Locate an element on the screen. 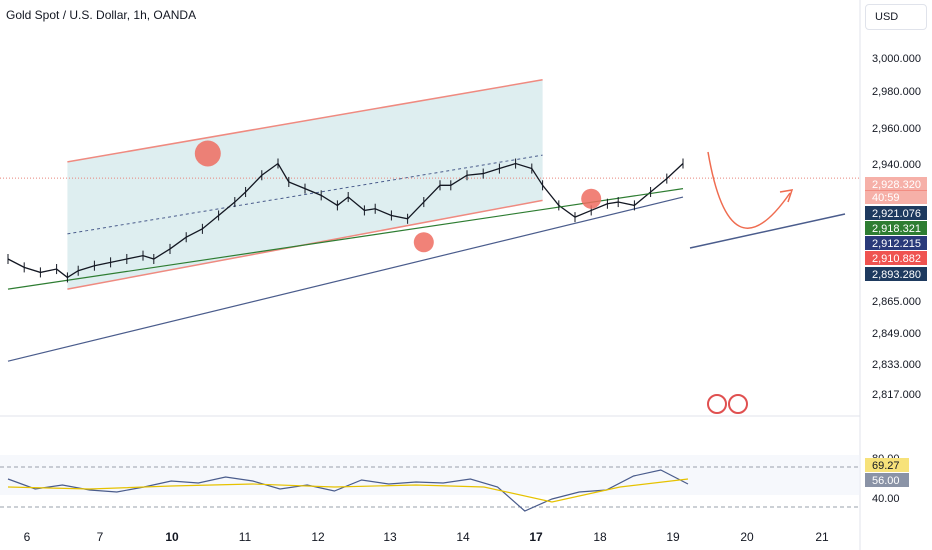 This screenshot has height=550, width=932. price-tick-label: 2,940.000 is located at coordinates (896, 165).